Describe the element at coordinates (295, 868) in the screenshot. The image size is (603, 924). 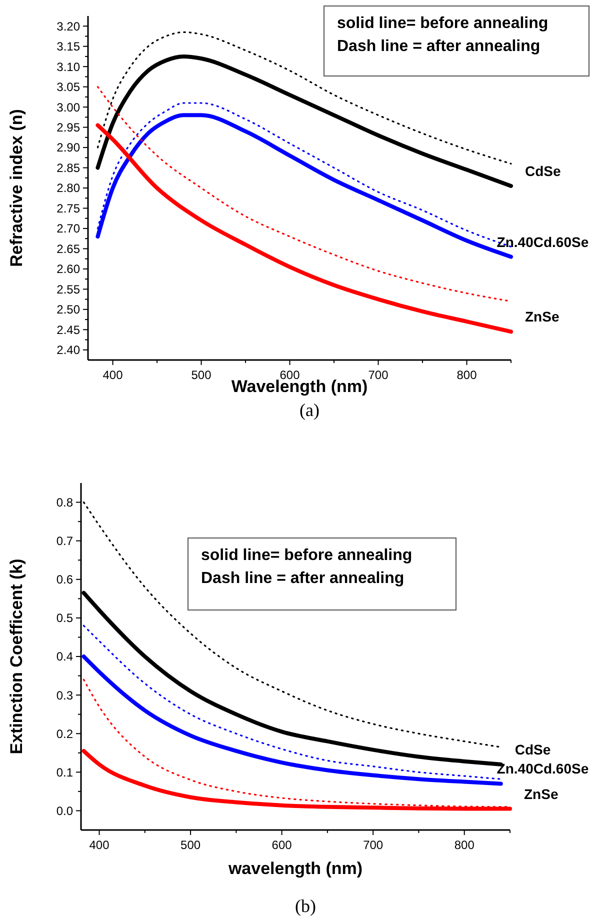
I see `x-axis-title: wavelength (nm)` at that location.